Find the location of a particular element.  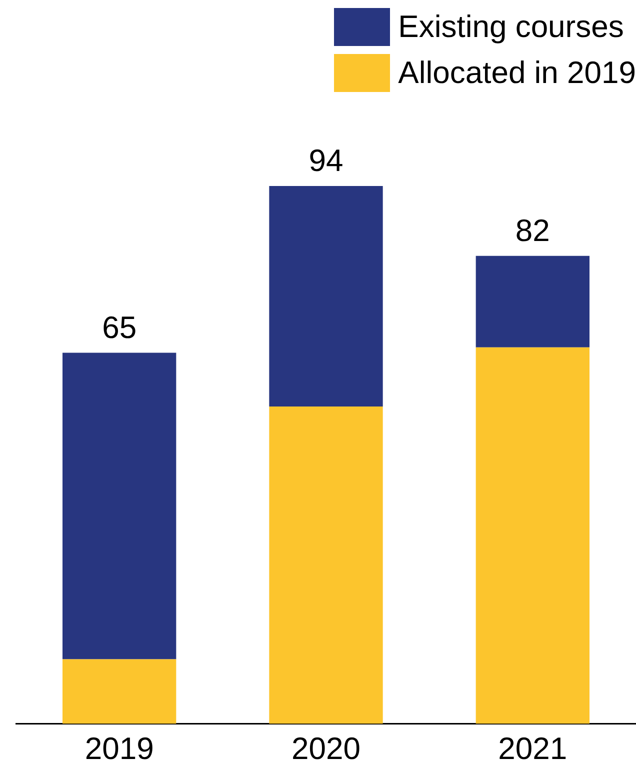

annotation: 82 is located at coordinates (532, 230).